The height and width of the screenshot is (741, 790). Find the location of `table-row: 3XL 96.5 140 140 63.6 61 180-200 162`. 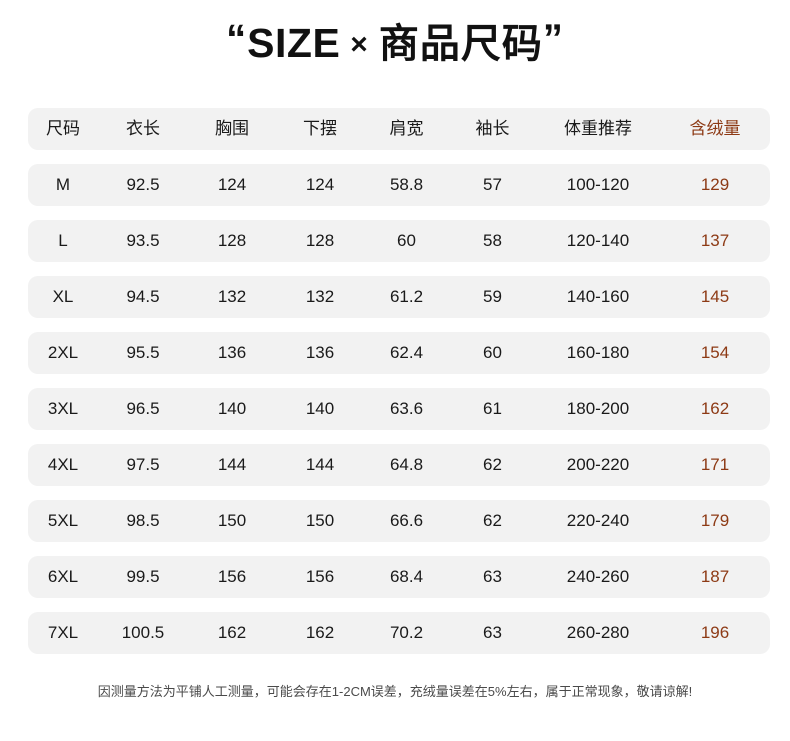

table-row: 3XL 96.5 140 140 63.6 61 180-200 162 is located at coordinates (399, 409).